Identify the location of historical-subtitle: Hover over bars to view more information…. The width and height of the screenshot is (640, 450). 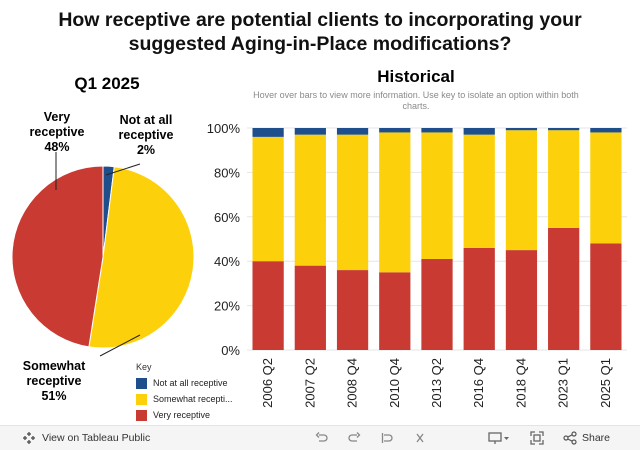
(416, 101).